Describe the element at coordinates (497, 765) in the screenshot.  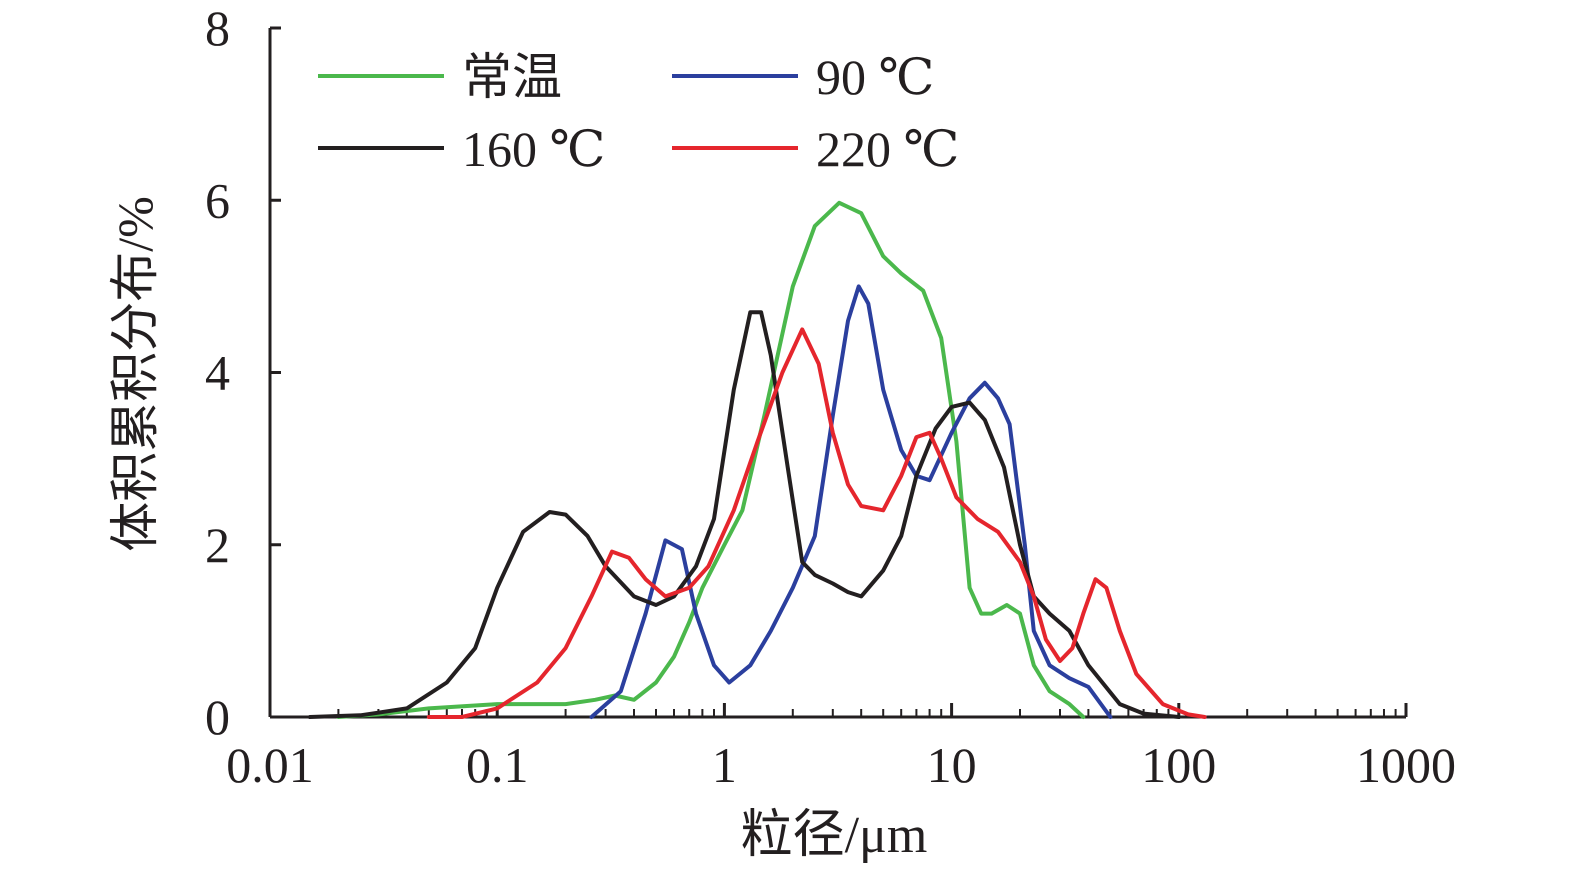
I see `x-tick-label: 0.1` at that location.